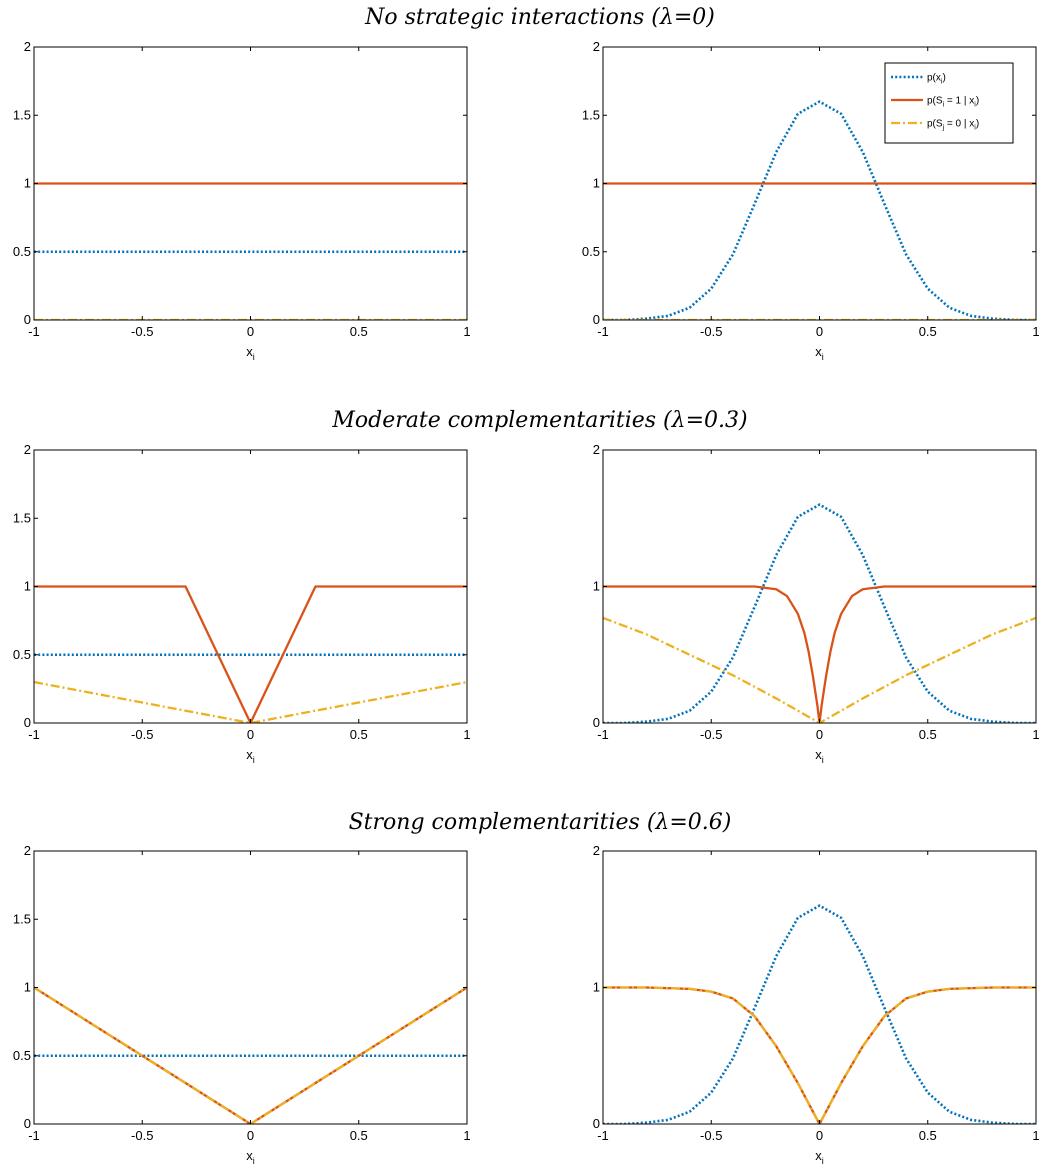 This screenshot has width=1039, height=1175. I want to click on panel-2-1: -1 -0.5 0 0.5 1 0 1 2 xi, so click(816, 1004).